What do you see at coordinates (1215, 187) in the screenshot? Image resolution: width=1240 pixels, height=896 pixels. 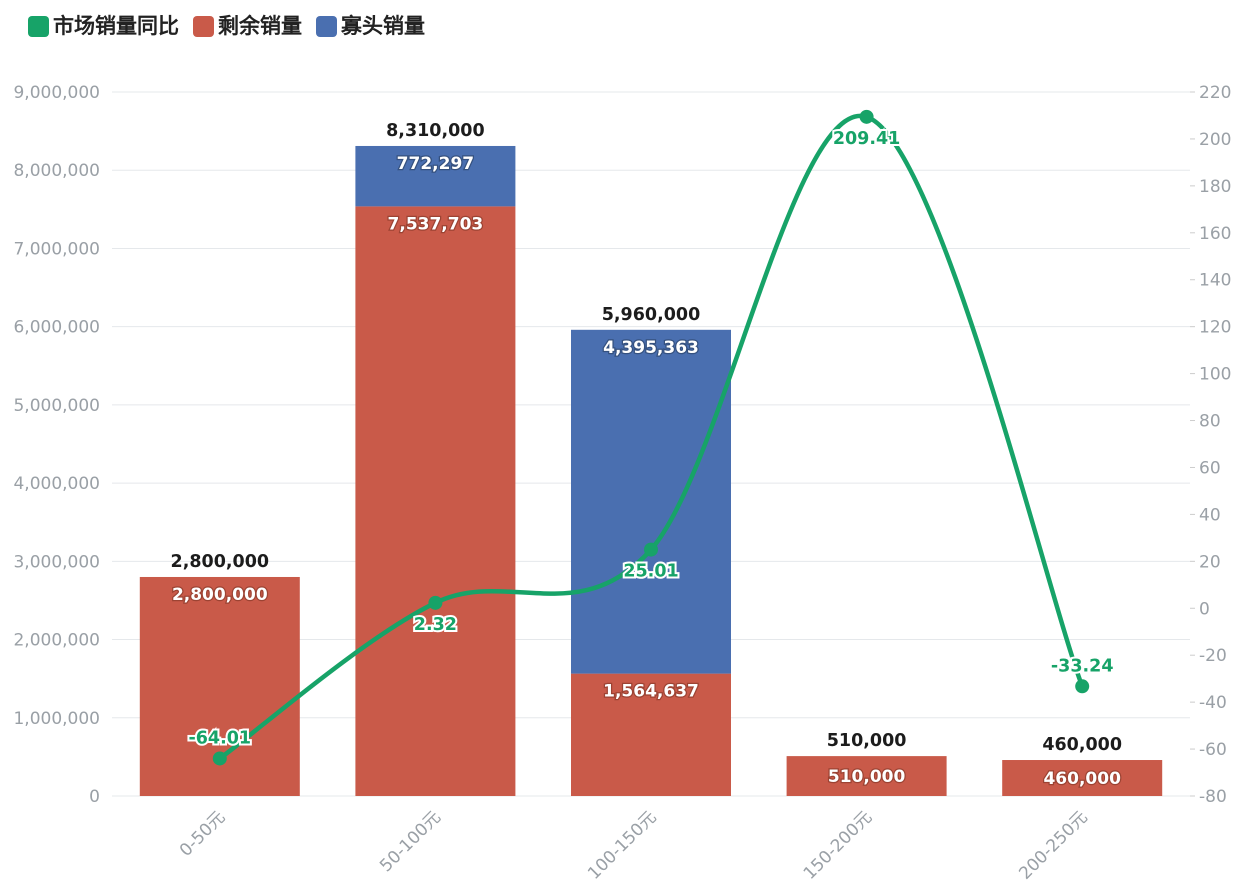 I see `right-axis-tick-label: 180` at bounding box center [1215, 187].